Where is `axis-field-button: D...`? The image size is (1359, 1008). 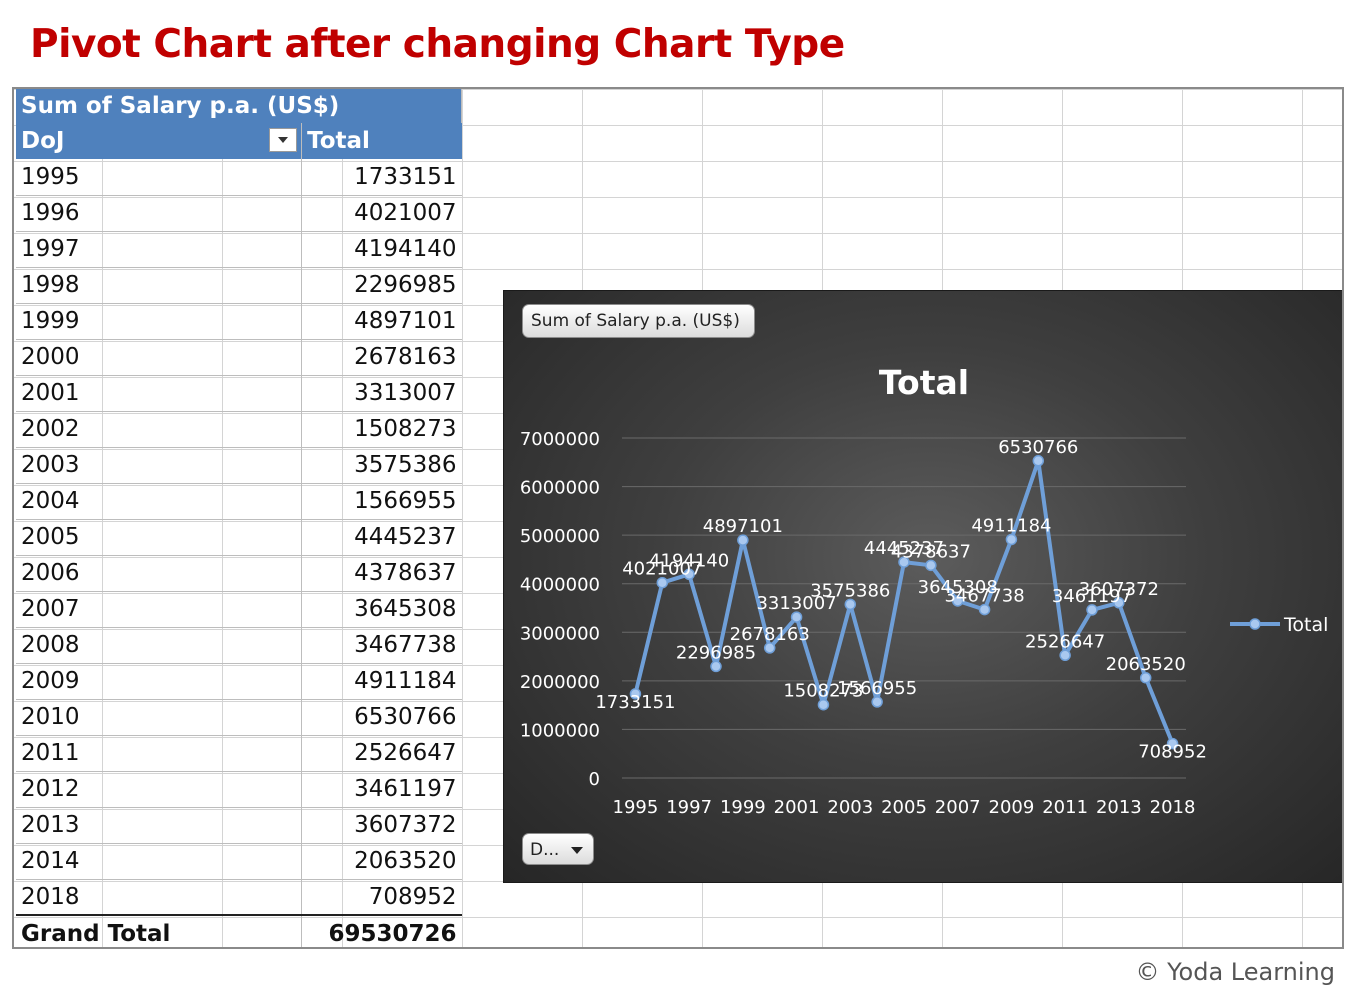
axis-field-button: D... is located at coordinates (558, 849).